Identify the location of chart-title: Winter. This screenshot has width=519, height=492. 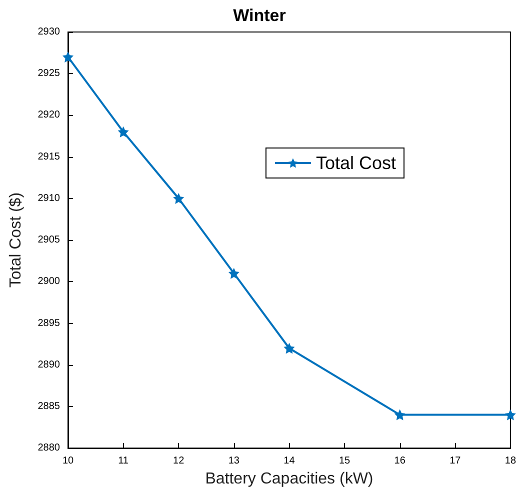
(259, 15).